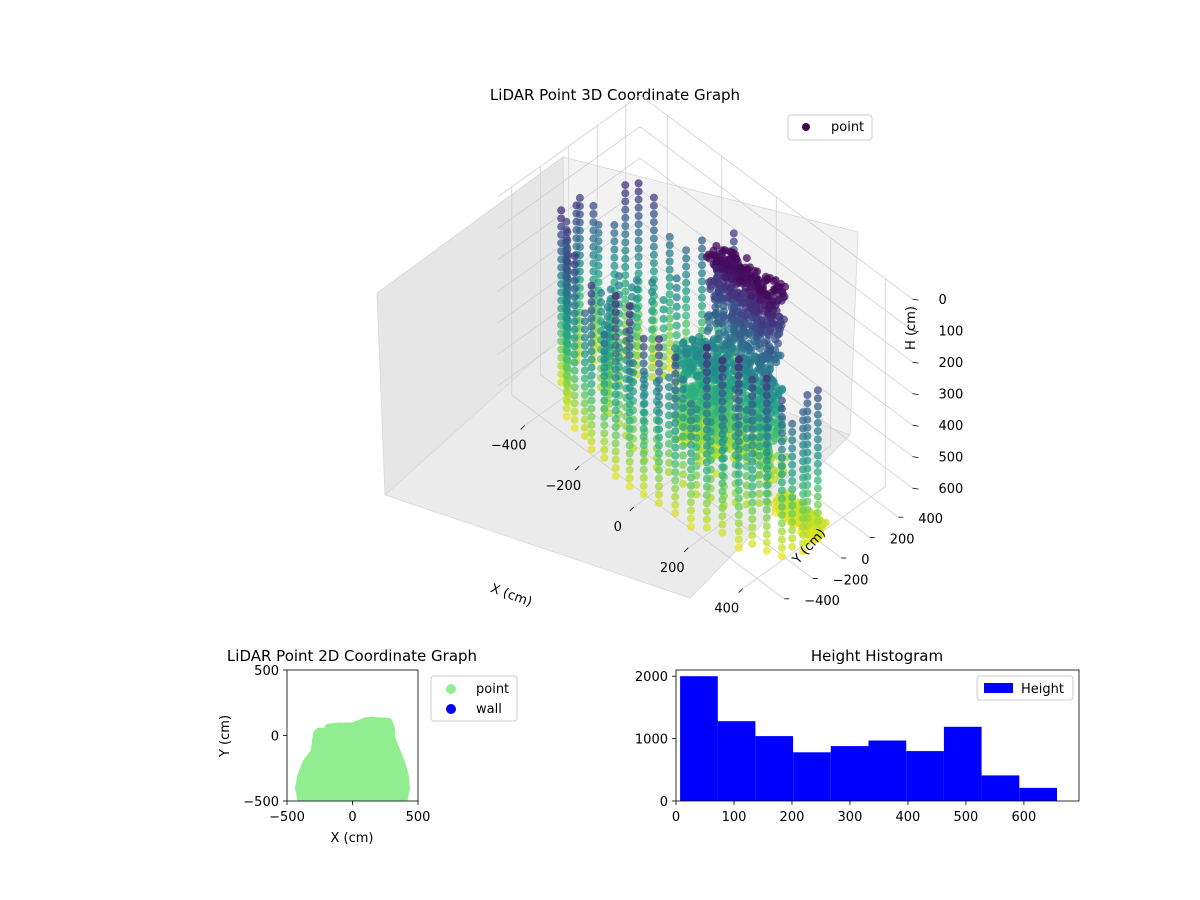 The image size is (1200, 900). I want to click on plot-2d-title: LiDAR Point 2D Coordinate Graph, so click(352, 656).